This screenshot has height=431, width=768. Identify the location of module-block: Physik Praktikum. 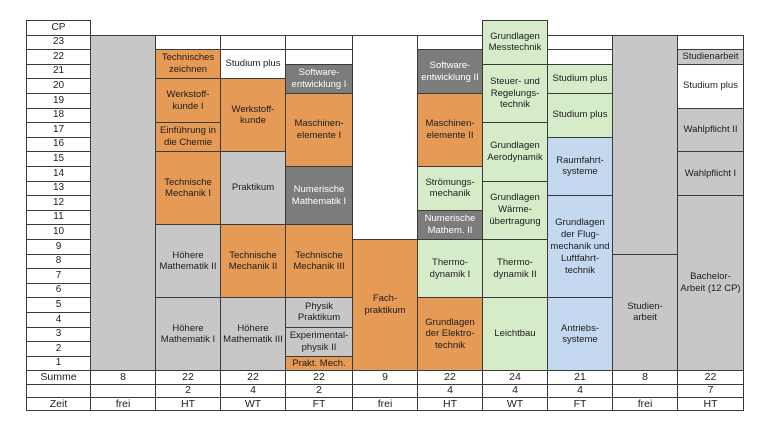
(319, 312).